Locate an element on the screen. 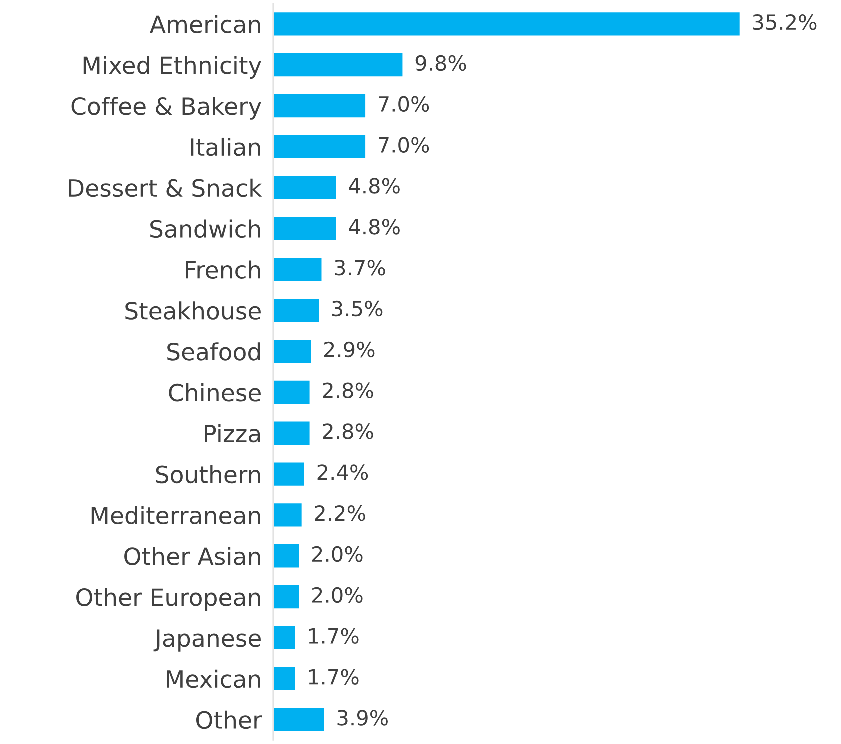  data-label: 3.5% is located at coordinates (357, 308).